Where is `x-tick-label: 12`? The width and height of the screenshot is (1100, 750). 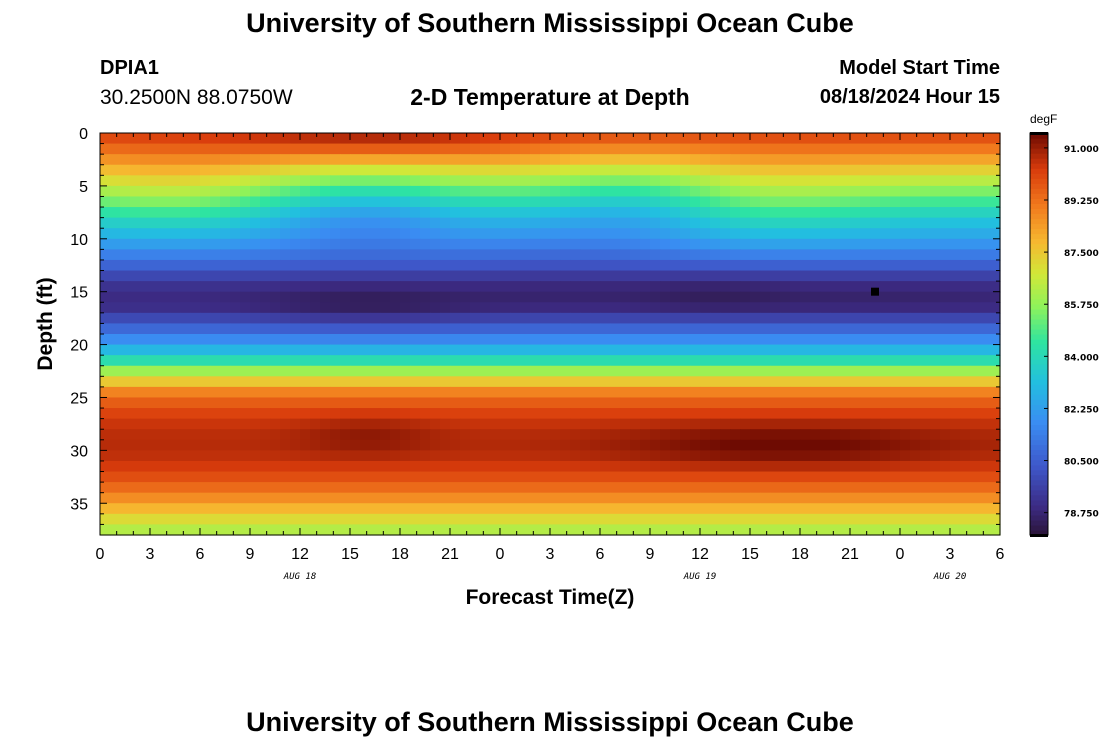 x-tick-label: 12 is located at coordinates (300, 554).